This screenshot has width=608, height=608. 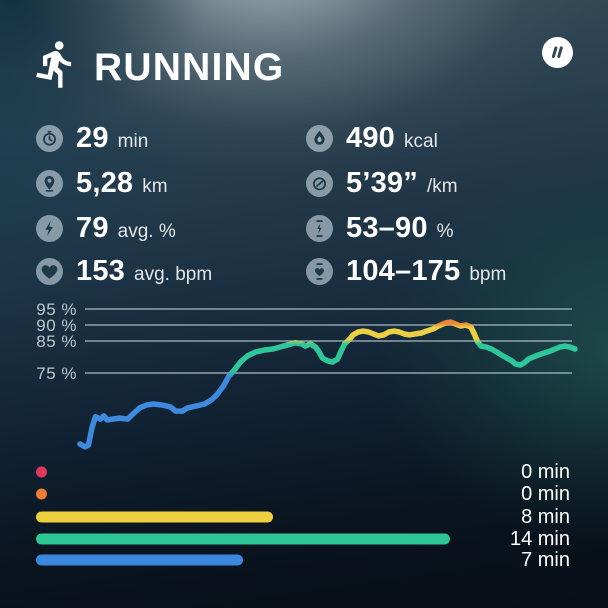 I want to click on stat-pace-text: 5’39” /km, so click(x=402, y=183).